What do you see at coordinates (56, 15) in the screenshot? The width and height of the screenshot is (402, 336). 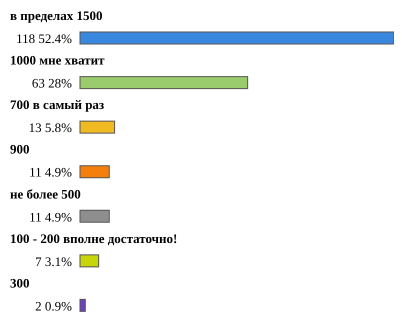 I see `y-tick-label: в пределах 1500` at bounding box center [56, 15].